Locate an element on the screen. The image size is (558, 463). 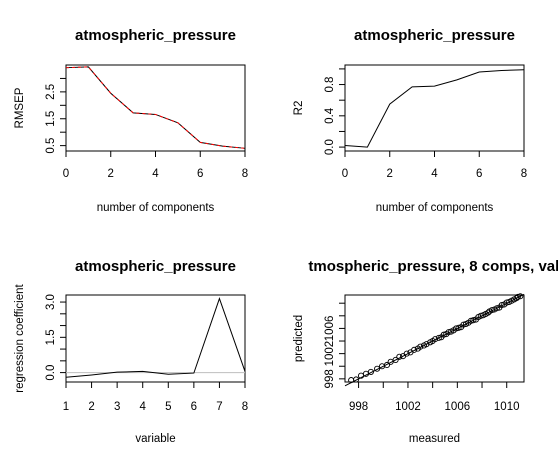
y-tick-label: 0.5 is located at coordinates (51, 146).